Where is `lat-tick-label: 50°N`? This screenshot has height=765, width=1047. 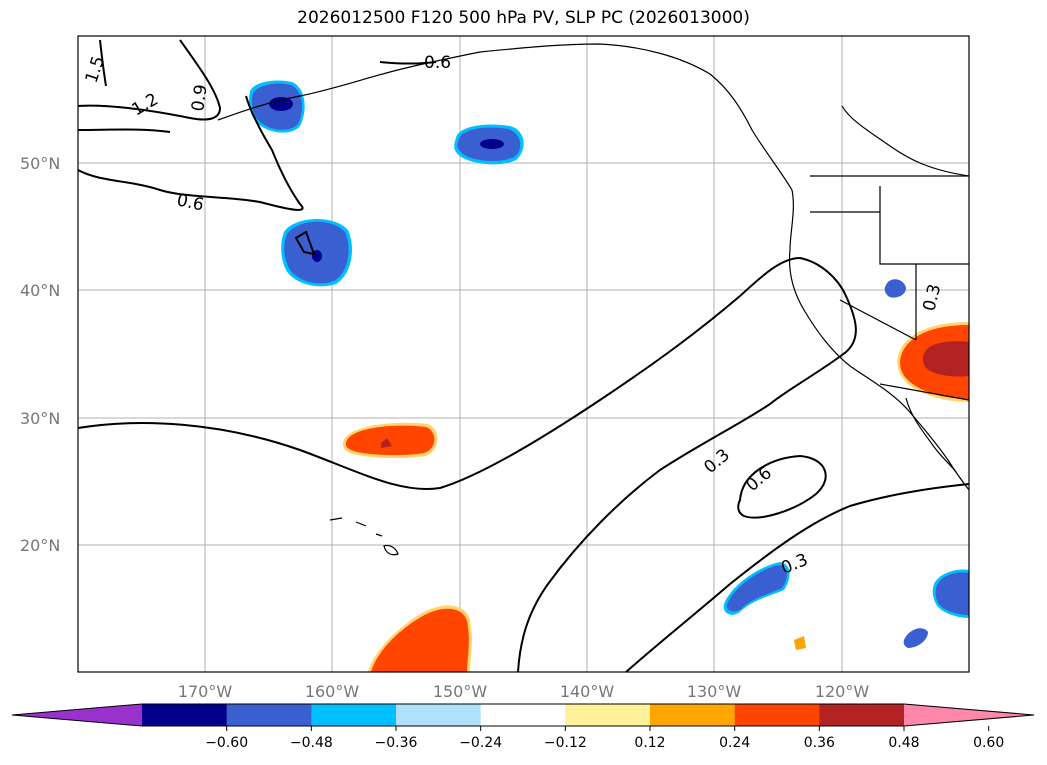
lat-tick-label: 50°N is located at coordinates (40, 163).